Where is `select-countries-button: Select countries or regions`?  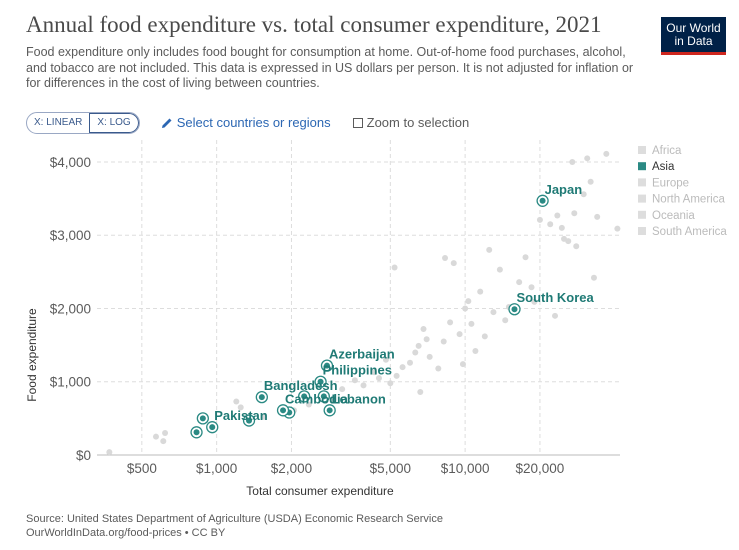
select-countries-button: Select countries or regions is located at coordinates (246, 122).